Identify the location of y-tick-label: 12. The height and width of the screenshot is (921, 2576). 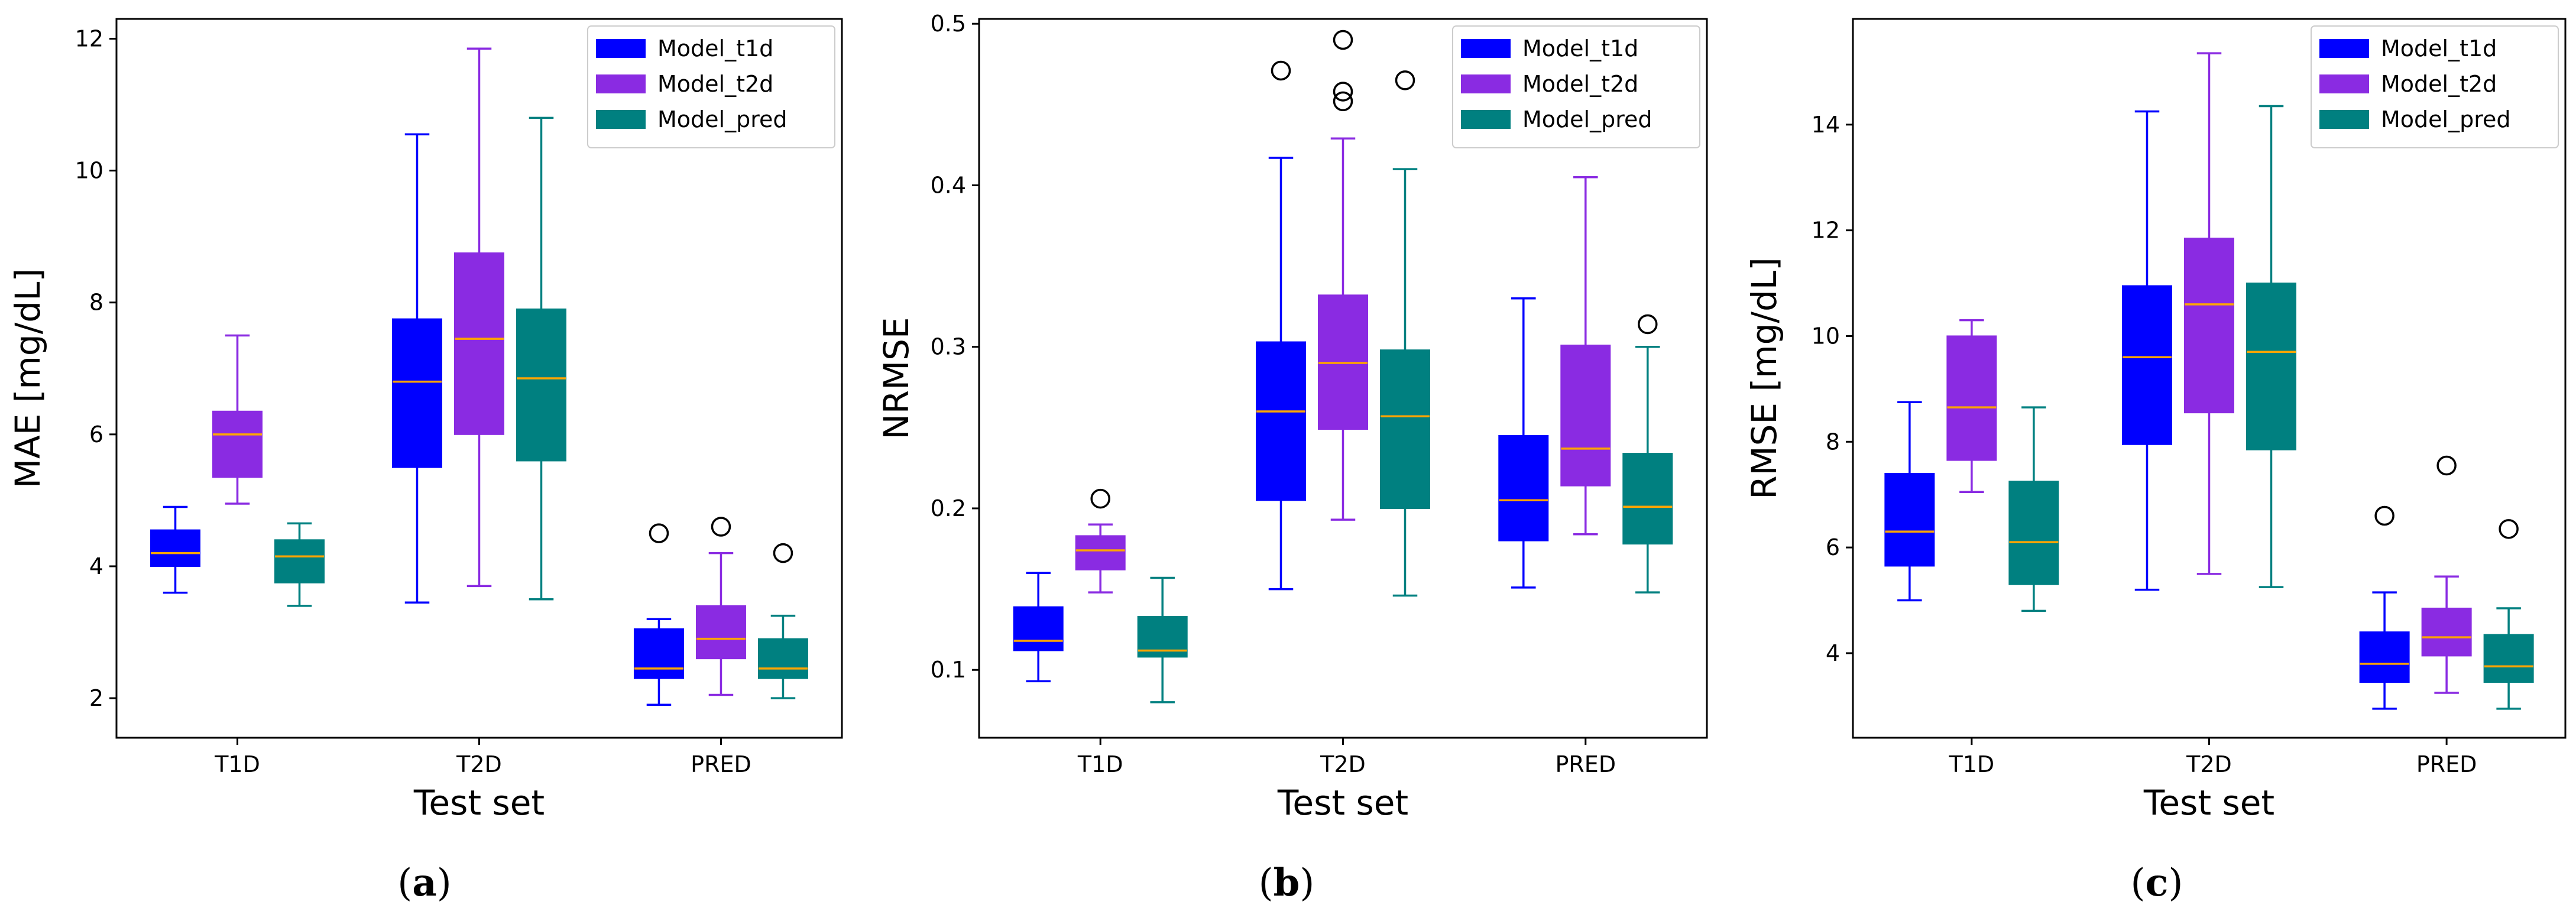
(89, 38).